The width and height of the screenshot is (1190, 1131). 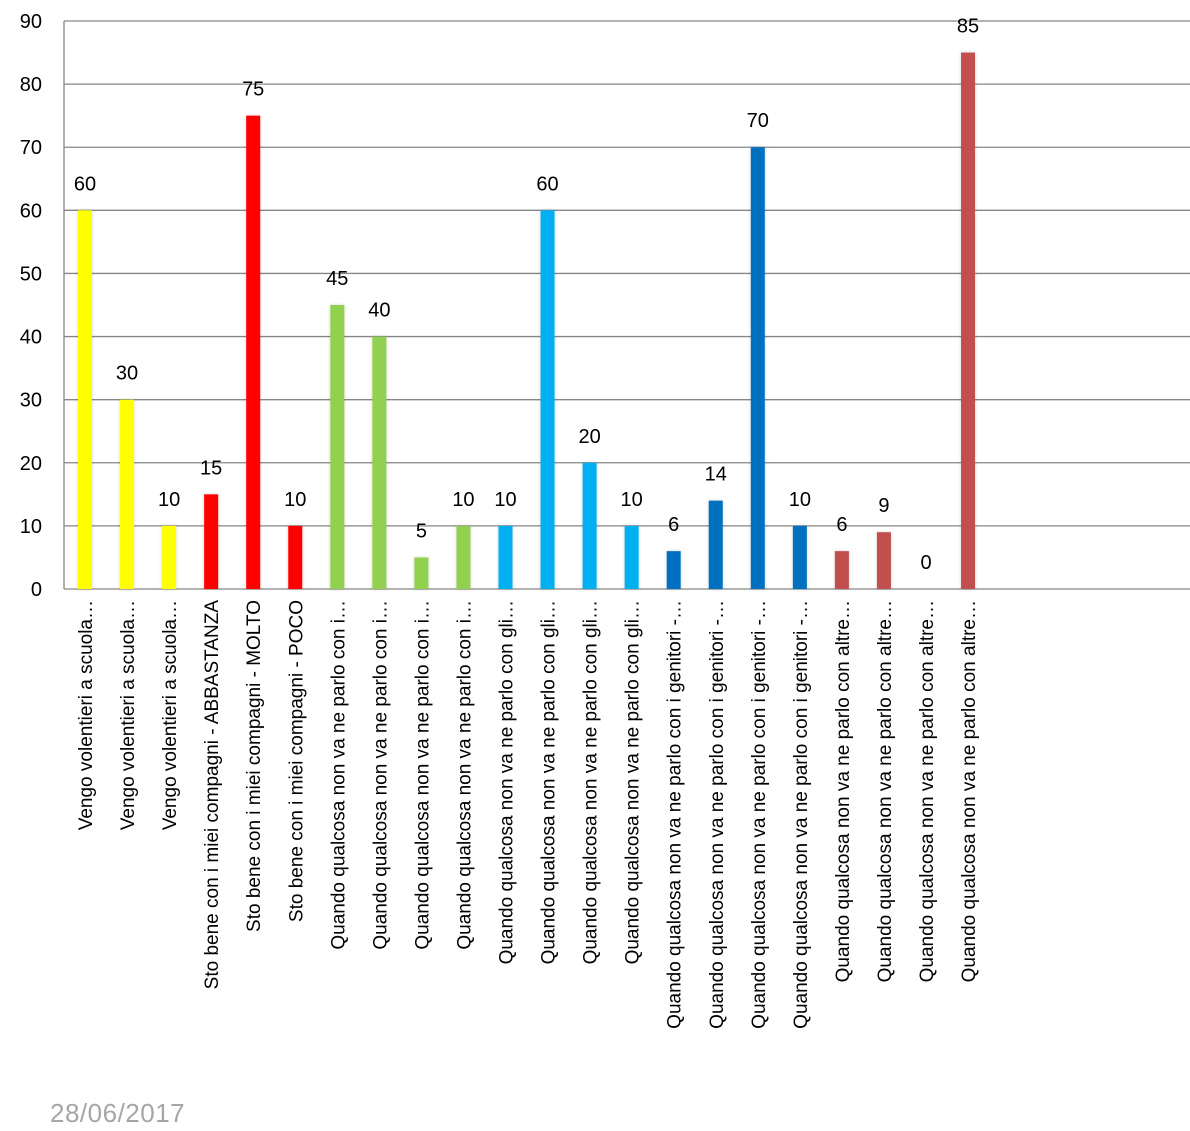 I want to click on data-label: 20, so click(x=589, y=437).